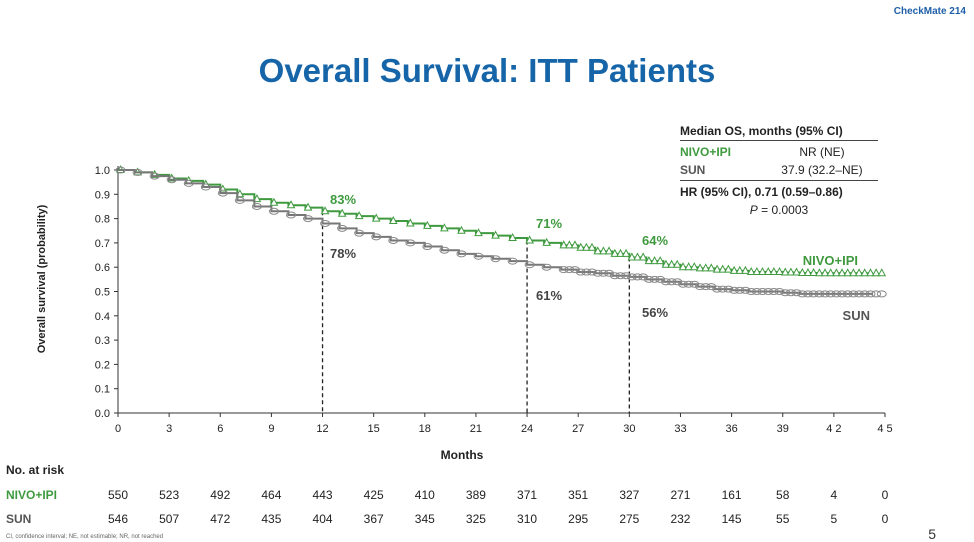 The height and width of the screenshot is (542, 974). Describe the element at coordinates (271, 519) in the screenshot. I see `risk-value: 435` at that location.